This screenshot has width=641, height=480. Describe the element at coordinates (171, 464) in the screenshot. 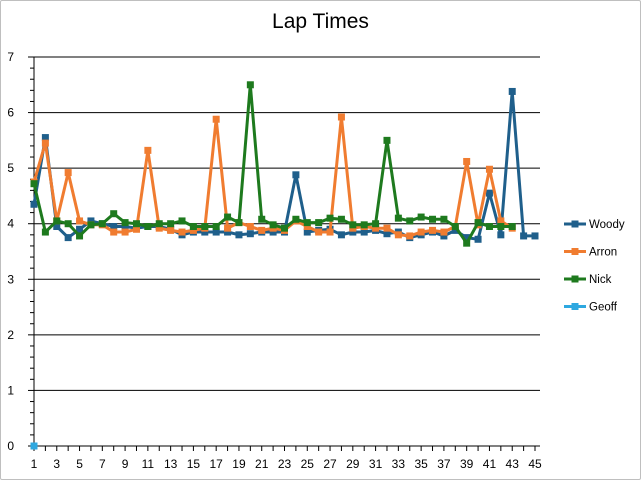

I see `x-tick-label: 13` at that location.